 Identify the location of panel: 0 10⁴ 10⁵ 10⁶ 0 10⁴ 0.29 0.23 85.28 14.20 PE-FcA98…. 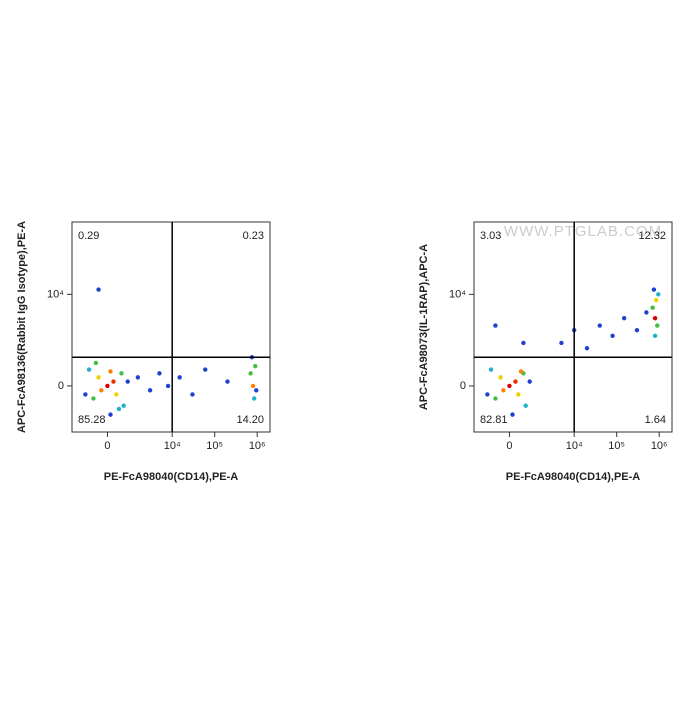
(143, 352).